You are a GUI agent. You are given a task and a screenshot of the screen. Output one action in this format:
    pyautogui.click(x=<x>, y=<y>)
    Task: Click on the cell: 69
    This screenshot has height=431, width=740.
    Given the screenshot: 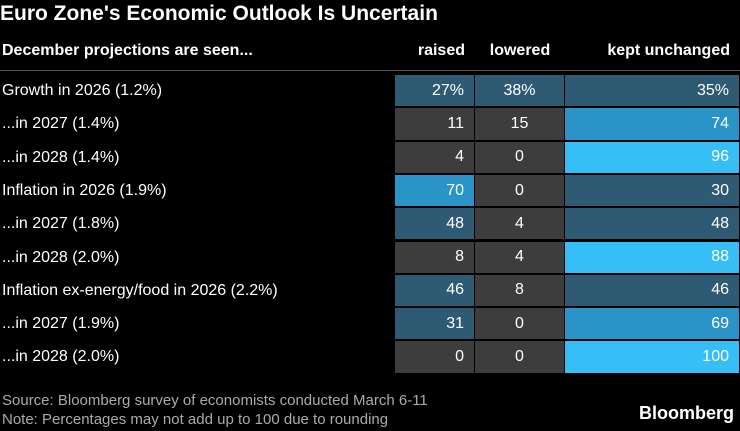 What is the action you would take?
    pyautogui.click(x=652, y=324)
    